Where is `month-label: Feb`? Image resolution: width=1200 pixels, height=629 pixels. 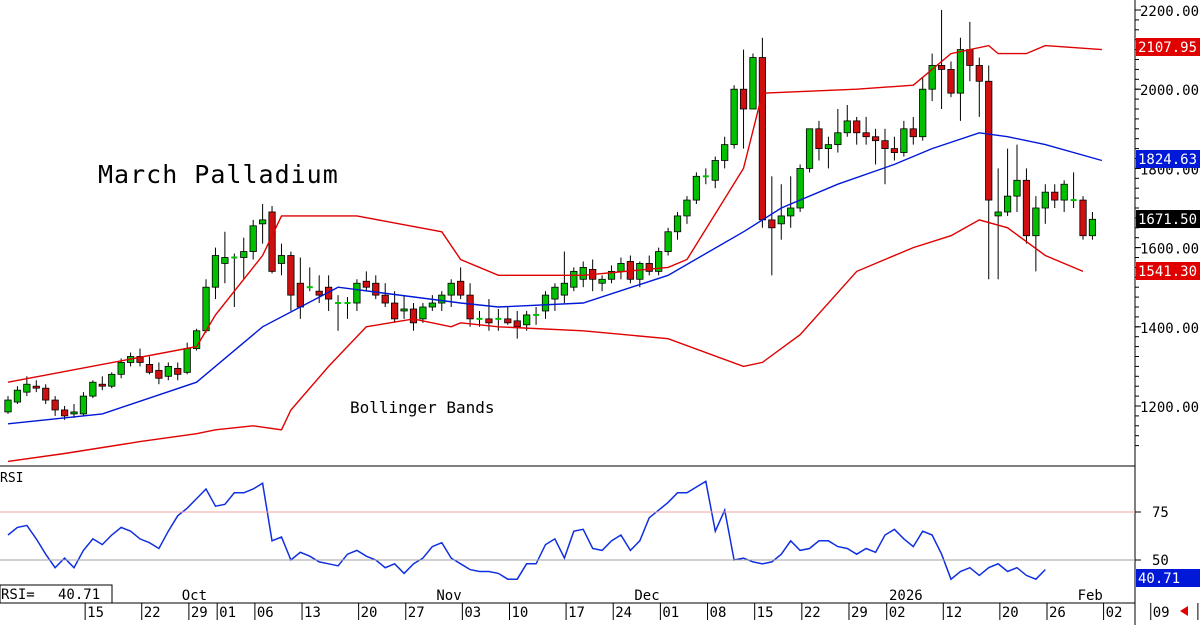 month-label: Feb is located at coordinates (1090, 596).